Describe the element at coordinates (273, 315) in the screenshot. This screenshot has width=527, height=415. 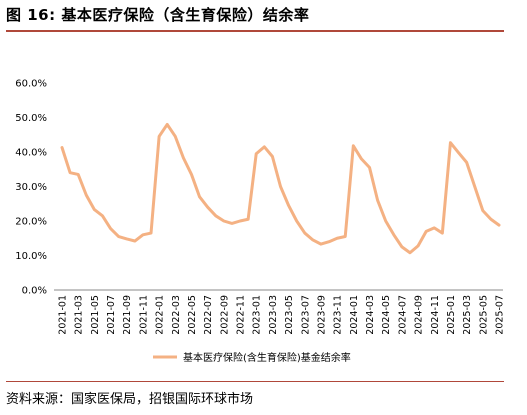
I see `x-tick-label: 2023-03` at that location.